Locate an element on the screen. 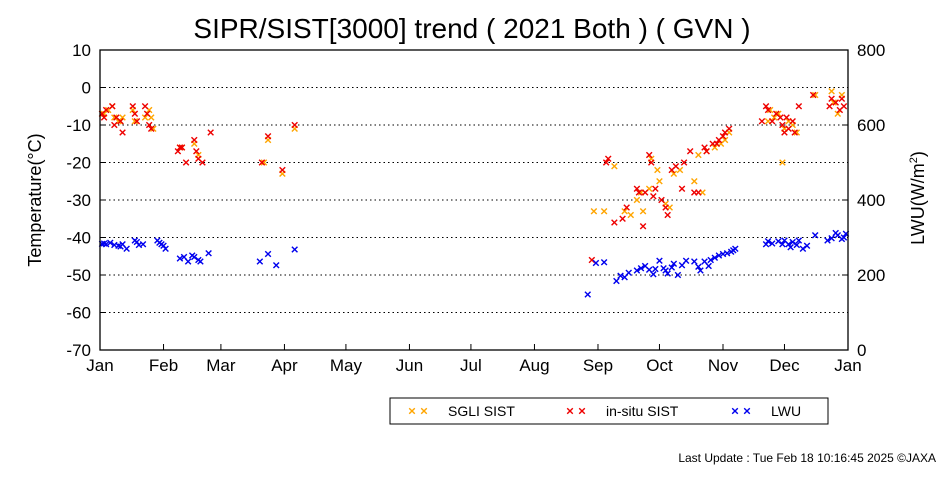 The image size is (950, 480). x-tick-label: Oct is located at coordinates (659, 365).